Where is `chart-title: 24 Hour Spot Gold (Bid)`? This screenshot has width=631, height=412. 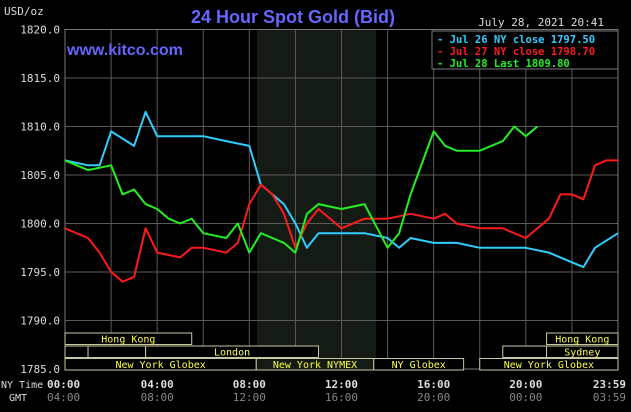
chart-title: 24 Hour Spot Gold (Bid) is located at coordinates (293, 17).